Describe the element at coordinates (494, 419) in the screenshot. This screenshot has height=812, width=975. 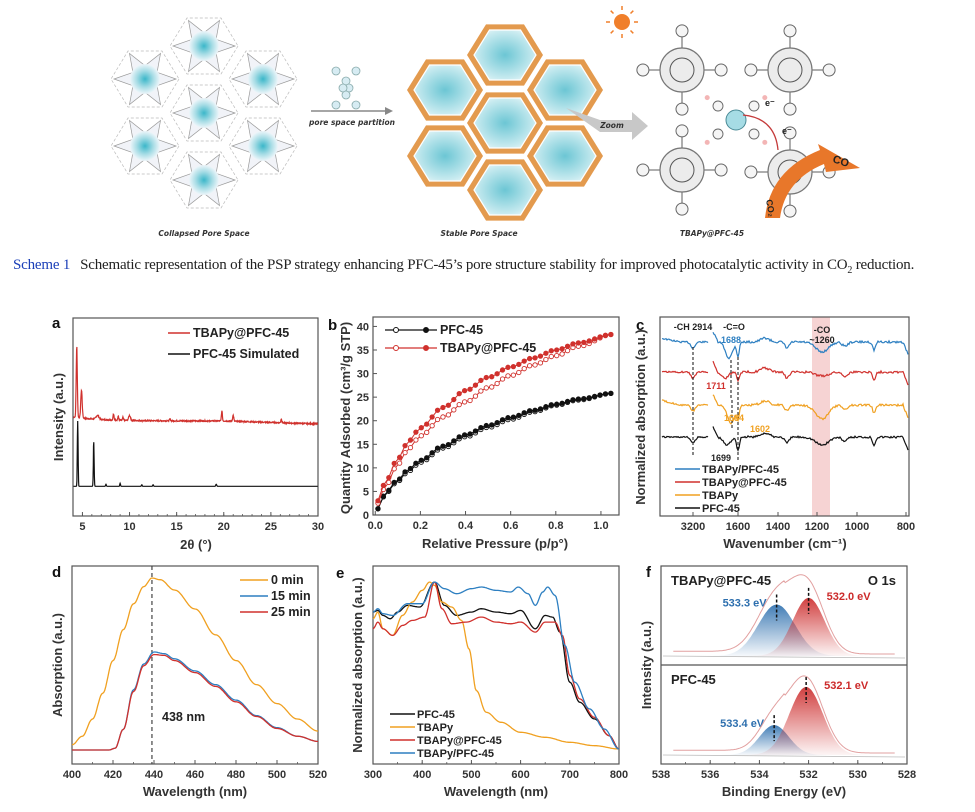
I see `isotherm-desorption` at that location.